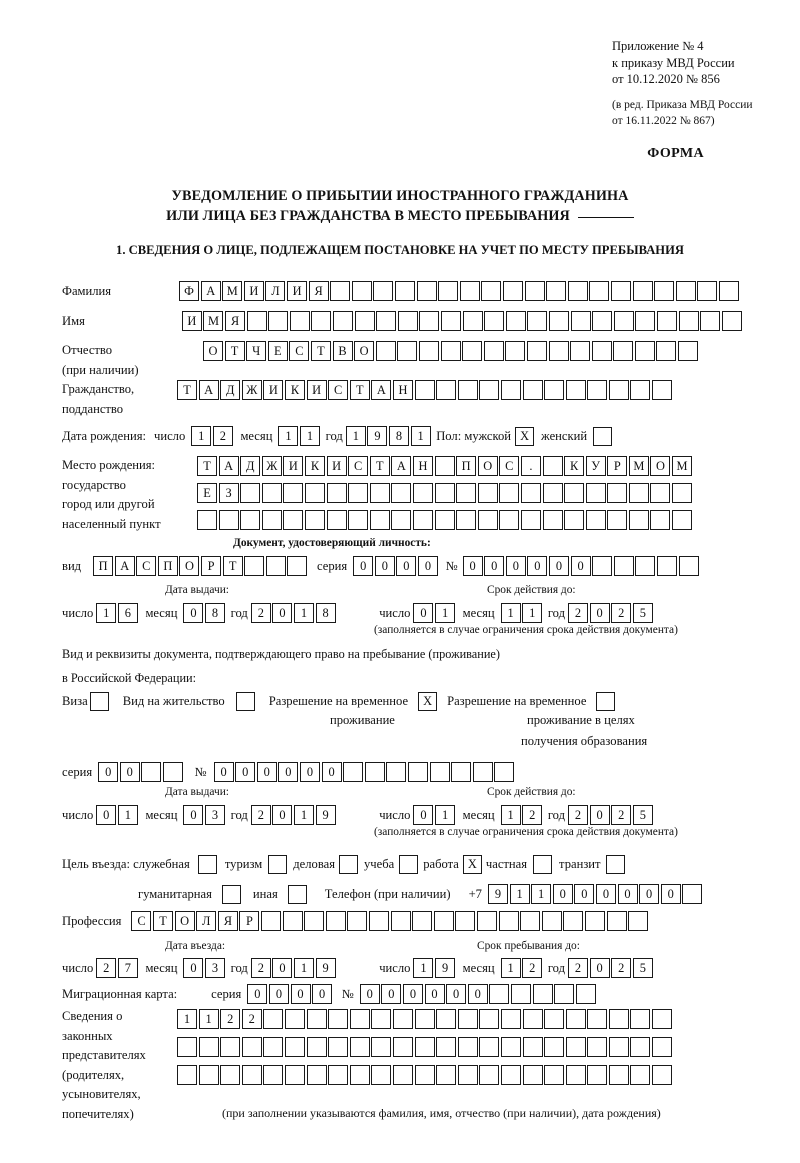 This screenshot has width=800, height=1163. Describe the element at coordinates (228, 493) in the screenshot. I see `birthplace-city-boxes-cell: З` at that location.